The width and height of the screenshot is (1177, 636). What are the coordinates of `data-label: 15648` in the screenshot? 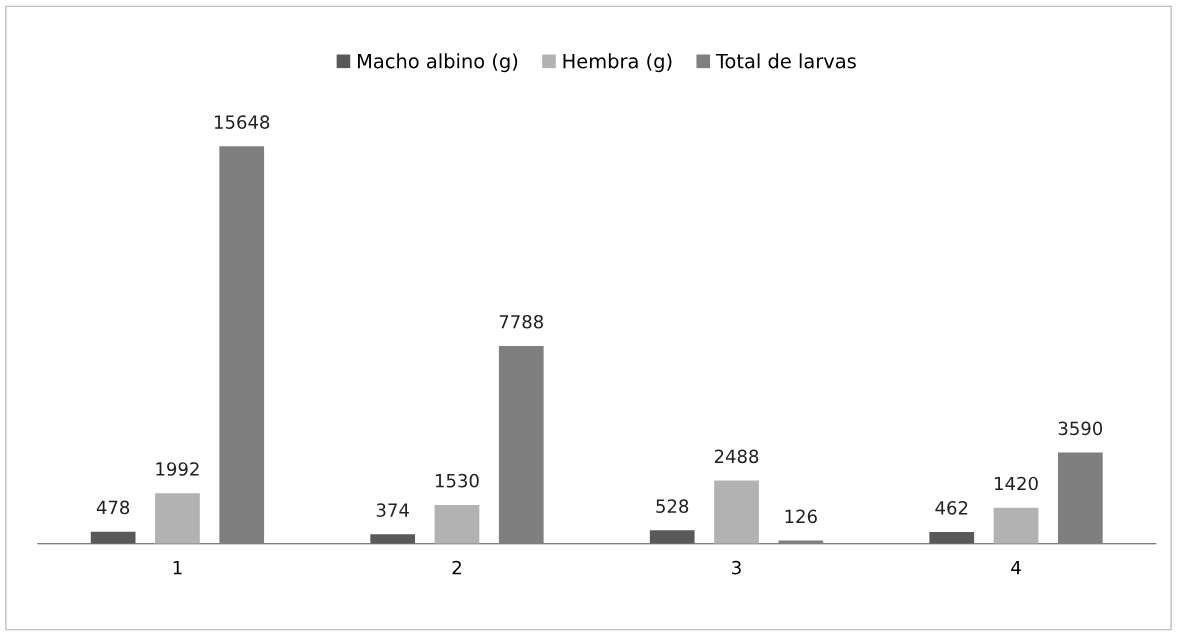 It's located at (242, 122).